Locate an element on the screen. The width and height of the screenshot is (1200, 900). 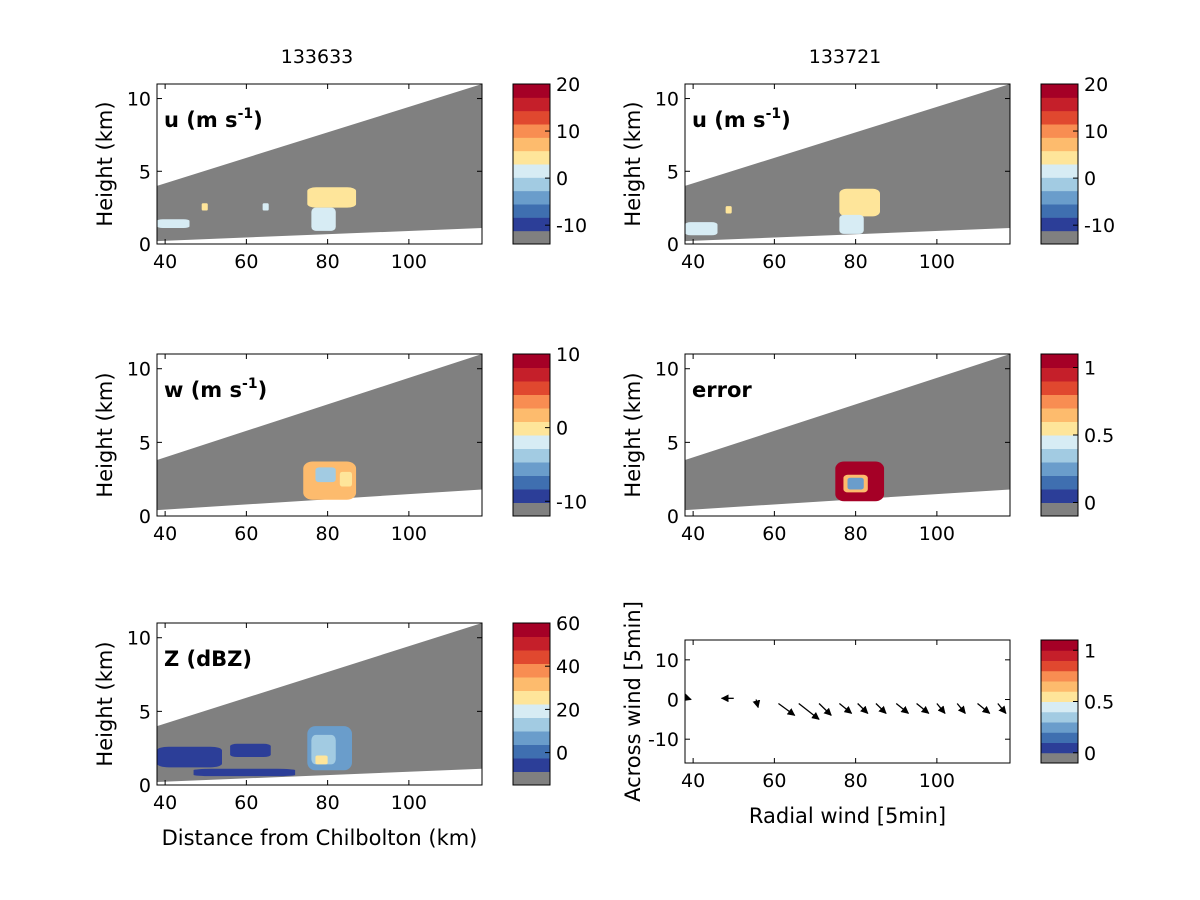
x-axis-label: Distance from Chilbolton (km) is located at coordinates (320, 838).